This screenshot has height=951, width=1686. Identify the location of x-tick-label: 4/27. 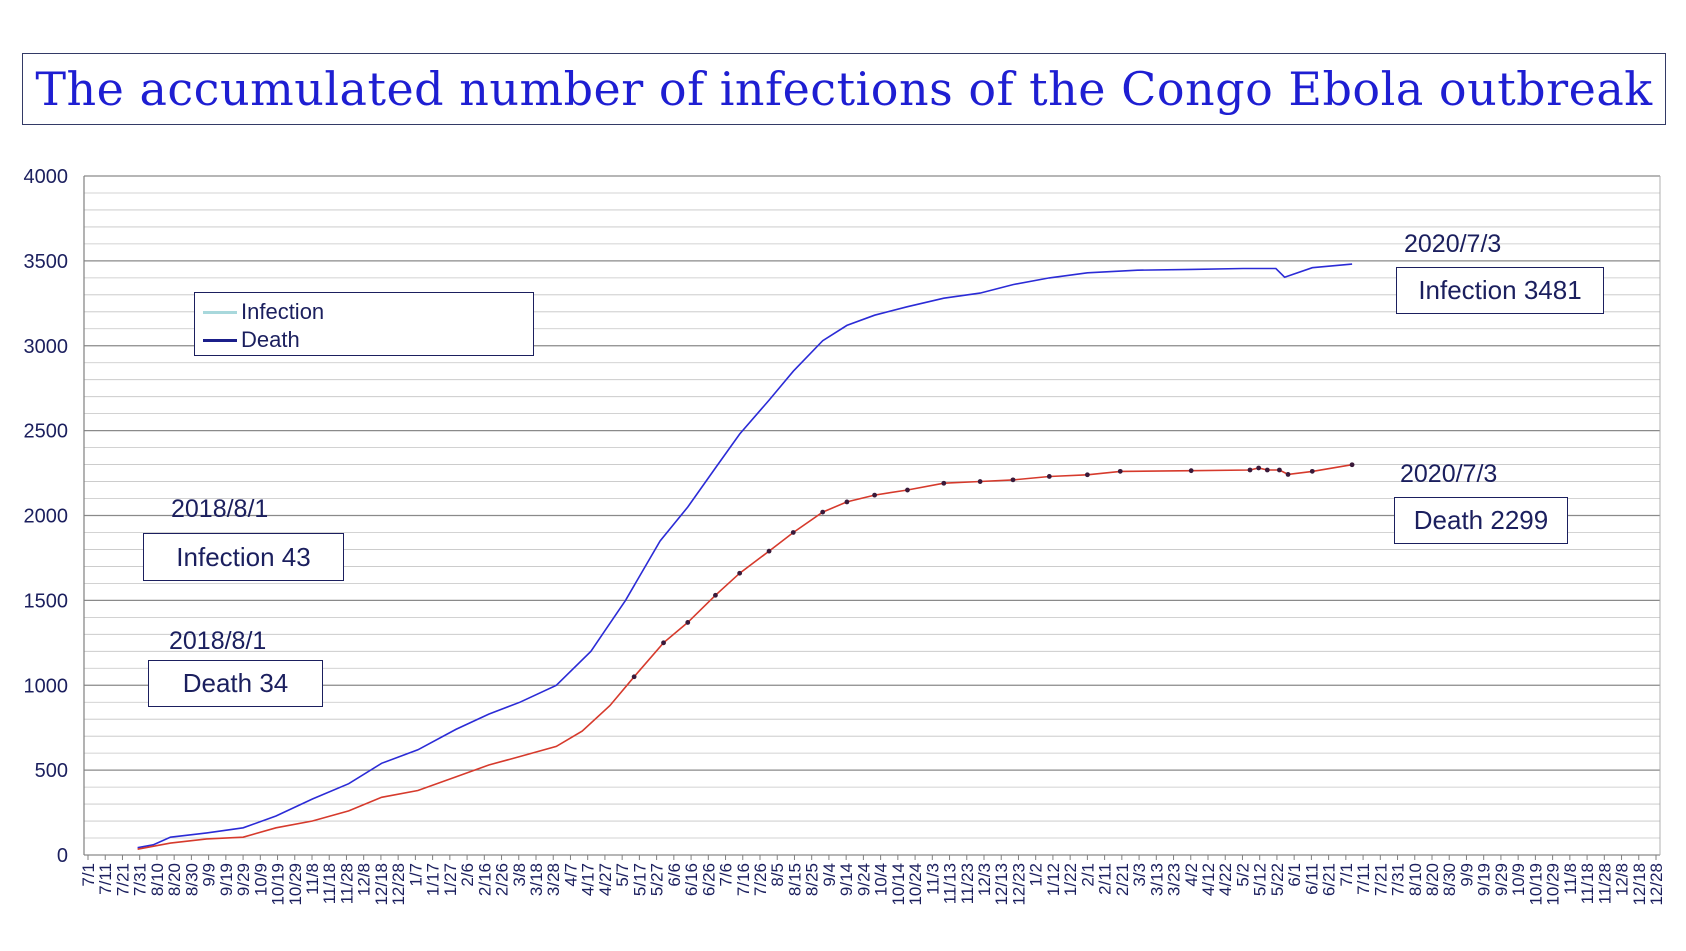
(605, 879).